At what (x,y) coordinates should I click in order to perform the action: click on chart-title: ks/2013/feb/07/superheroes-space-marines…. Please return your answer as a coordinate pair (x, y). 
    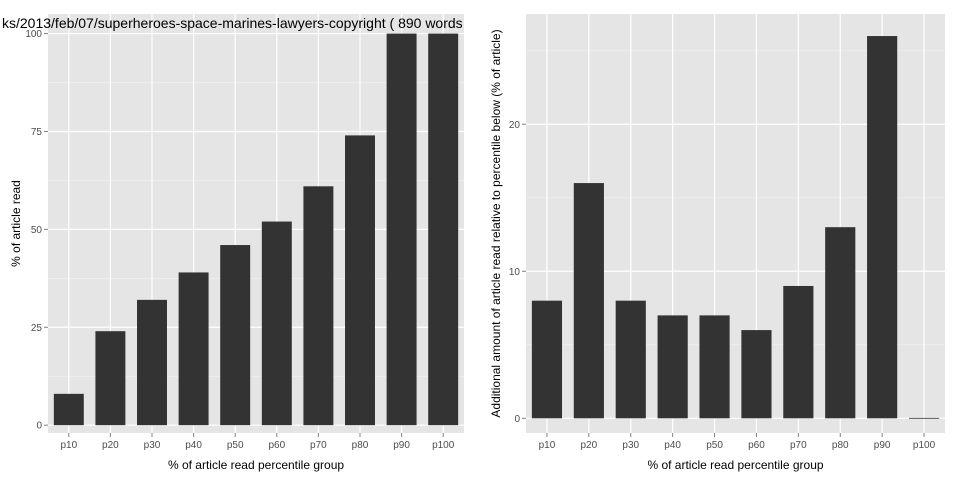
    Looking at the image, I should click on (232, 23).